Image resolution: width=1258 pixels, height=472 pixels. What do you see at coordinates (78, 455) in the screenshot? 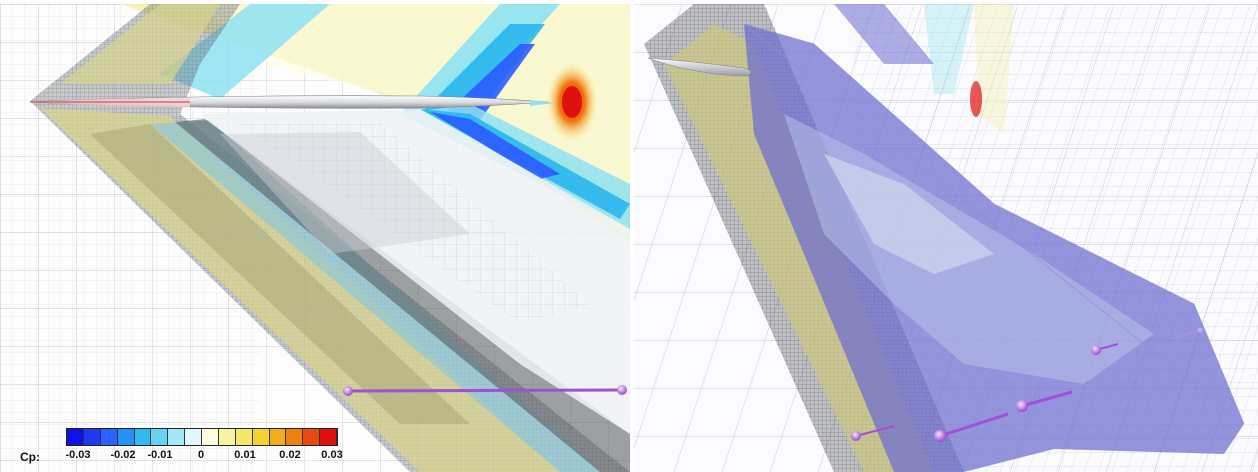
I see `legend-tick: -0.03` at bounding box center [78, 455].